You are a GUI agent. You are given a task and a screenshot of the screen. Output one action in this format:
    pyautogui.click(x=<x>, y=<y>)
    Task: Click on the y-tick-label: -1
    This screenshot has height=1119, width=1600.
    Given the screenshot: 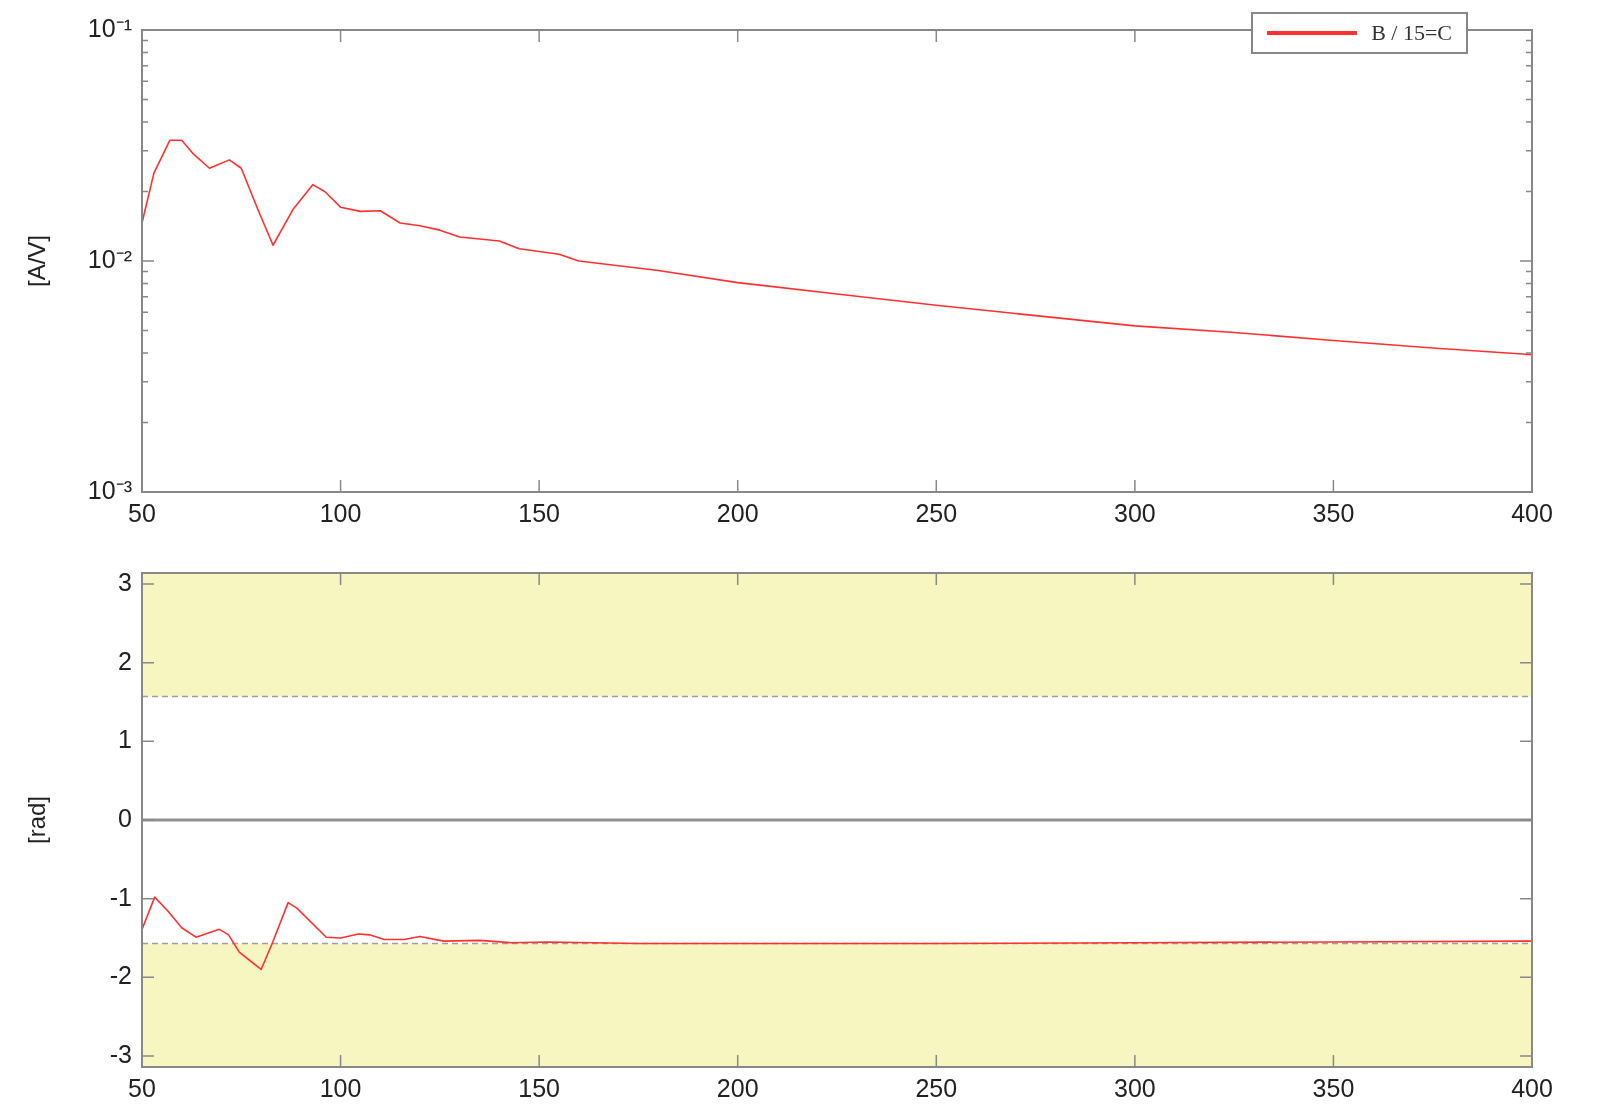 What is the action you would take?
    pyautogui.click(x=120, y=896)
    